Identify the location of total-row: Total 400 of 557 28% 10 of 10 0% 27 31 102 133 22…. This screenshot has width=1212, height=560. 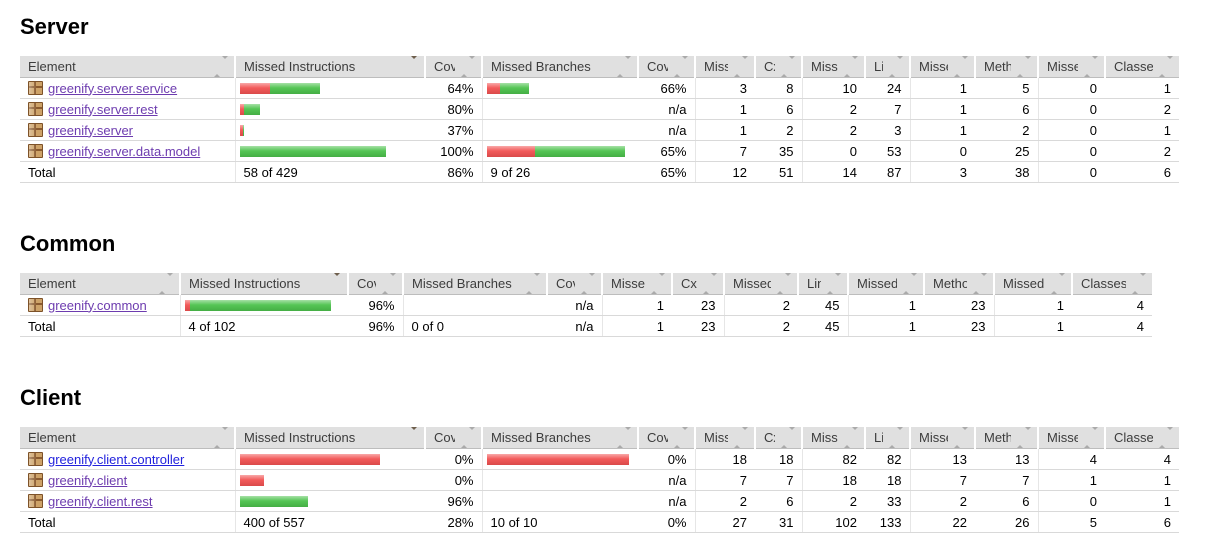
(599, 522).